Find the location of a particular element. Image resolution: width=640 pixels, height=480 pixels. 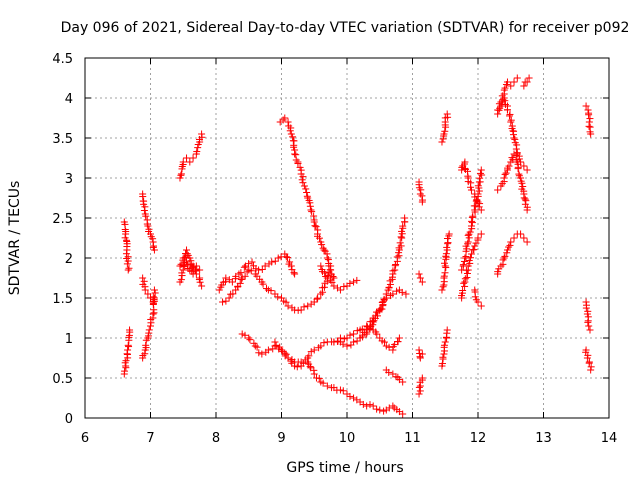

x-tick-label: 10 is located at coordinates (347, 438).